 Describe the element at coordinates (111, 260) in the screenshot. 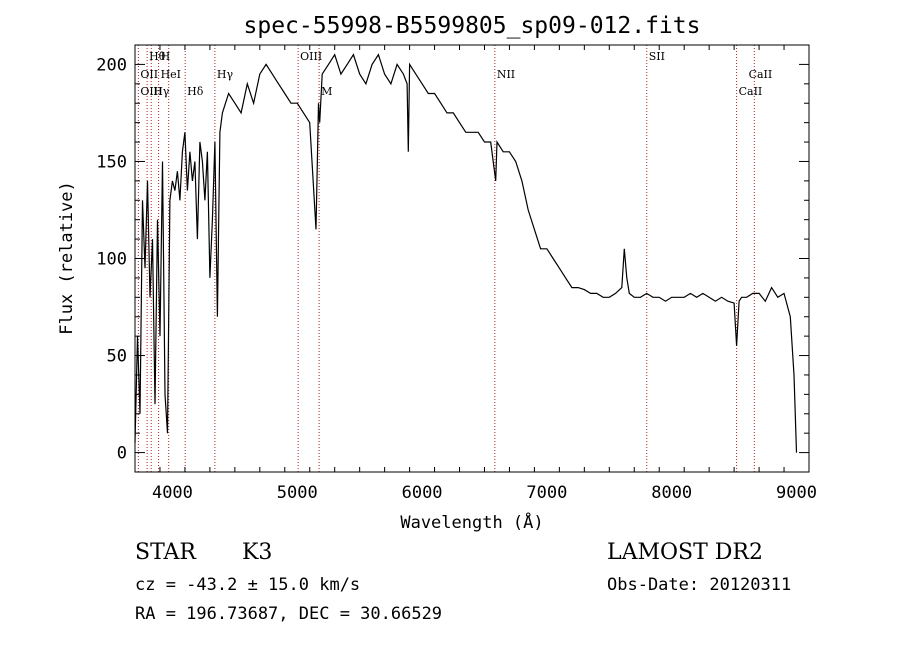

I see `y-tick-label: 100` at that location.